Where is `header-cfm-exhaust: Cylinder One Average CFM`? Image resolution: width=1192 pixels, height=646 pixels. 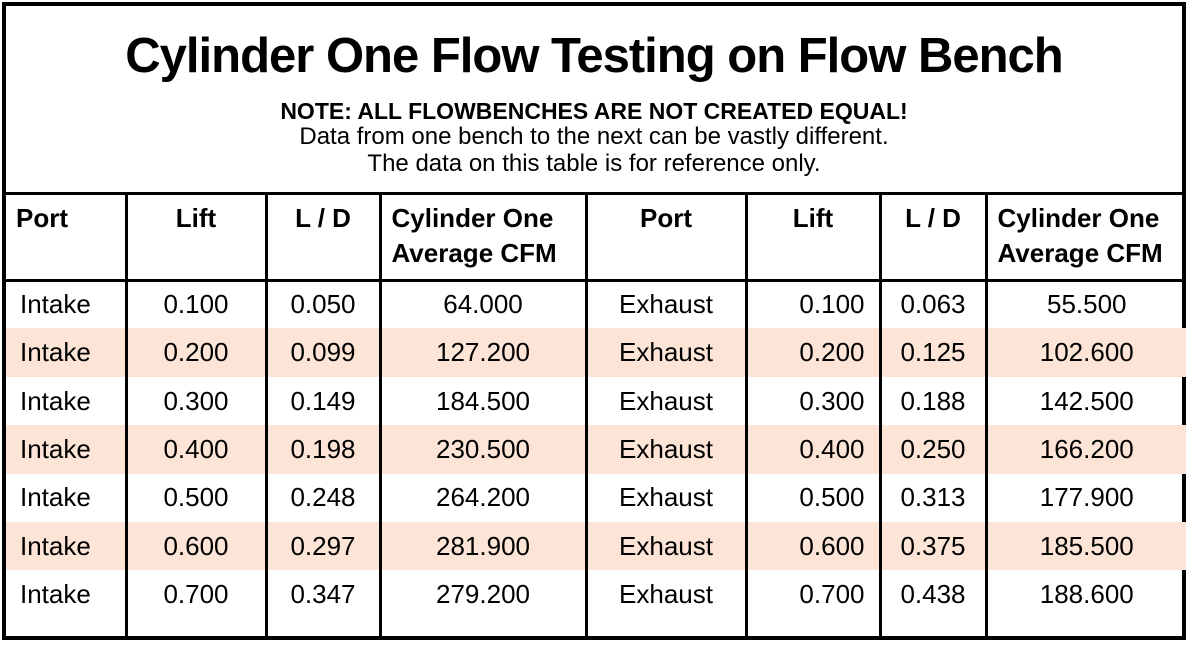
header-cfm-exhaust: Cylinder One Average CFM is located at coordinates (1086, 238).